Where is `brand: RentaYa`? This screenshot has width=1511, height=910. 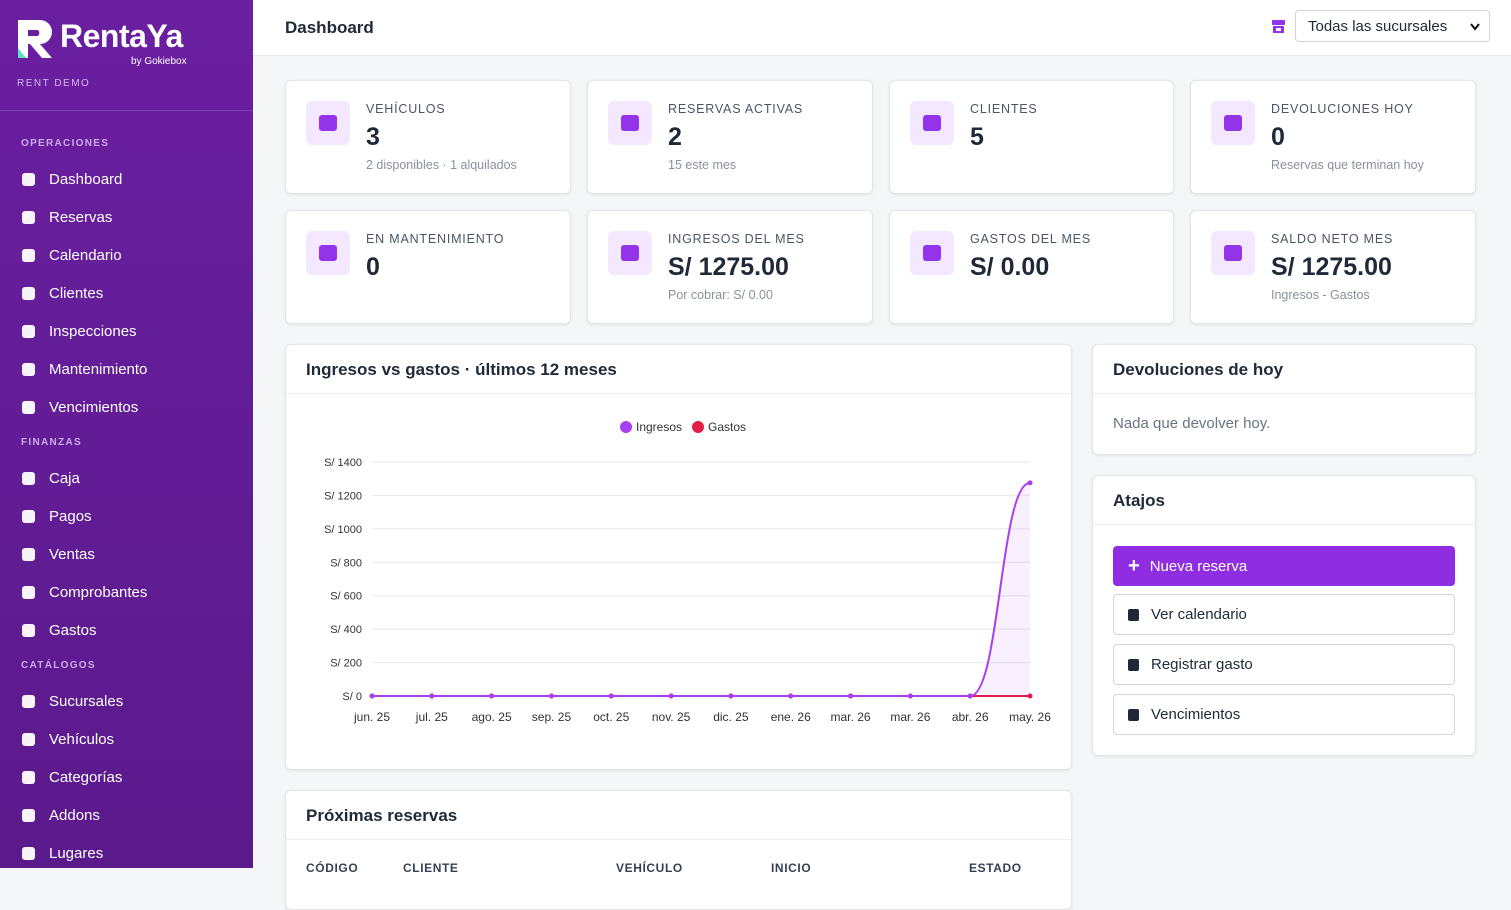
brand: RentaYa is located at coordinates (121, 36).